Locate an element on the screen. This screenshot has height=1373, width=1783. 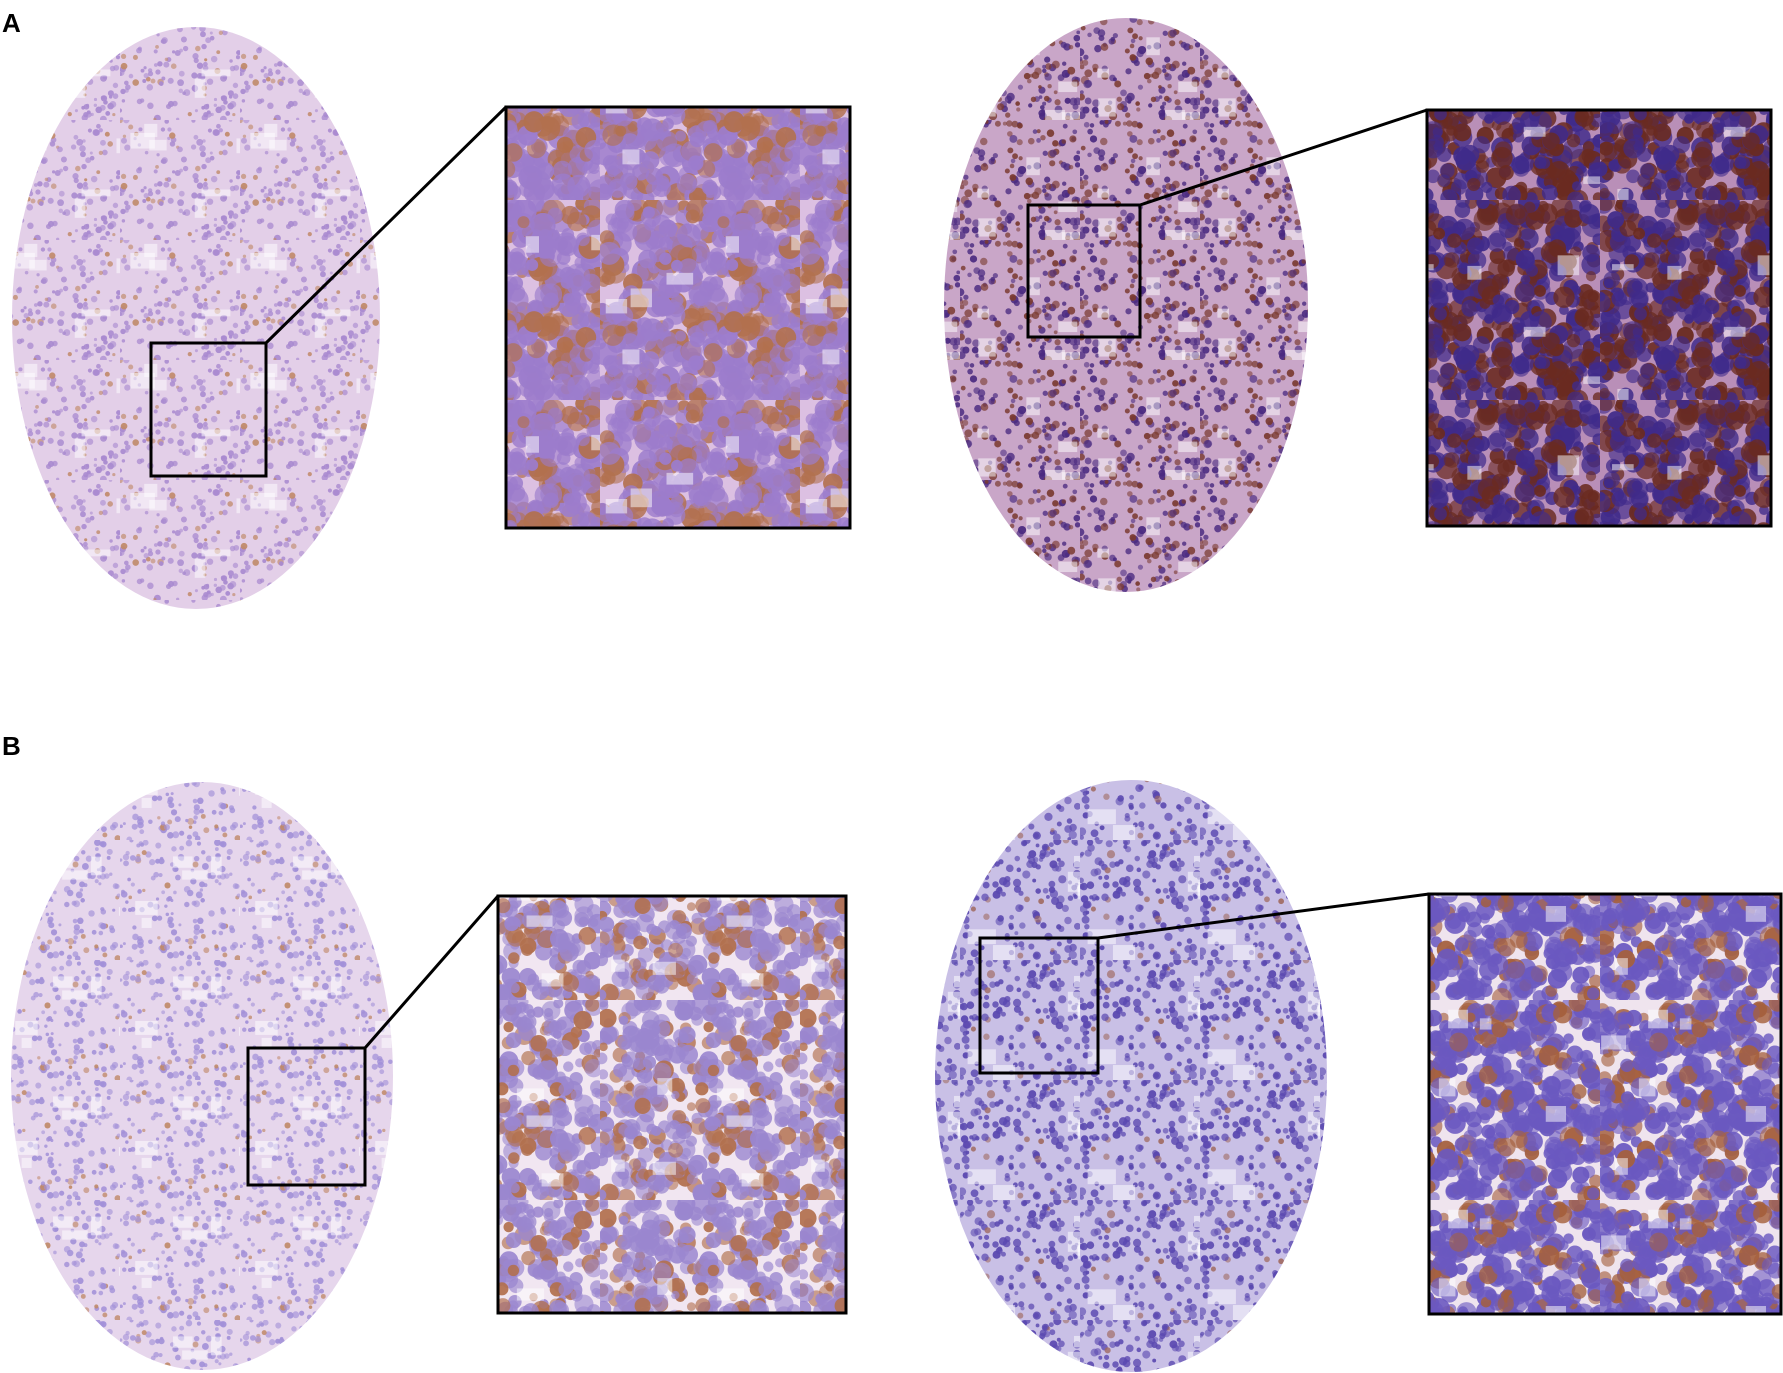
panel-label: B is located at coordinates (11, 746).